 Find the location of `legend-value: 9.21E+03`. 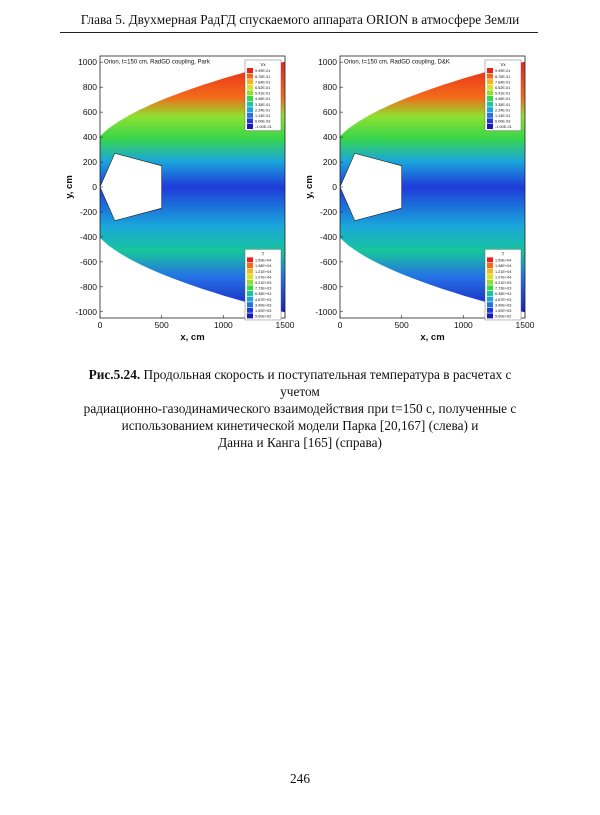

legend-value: 9.21E+03 is located at coordinates (263, 283).